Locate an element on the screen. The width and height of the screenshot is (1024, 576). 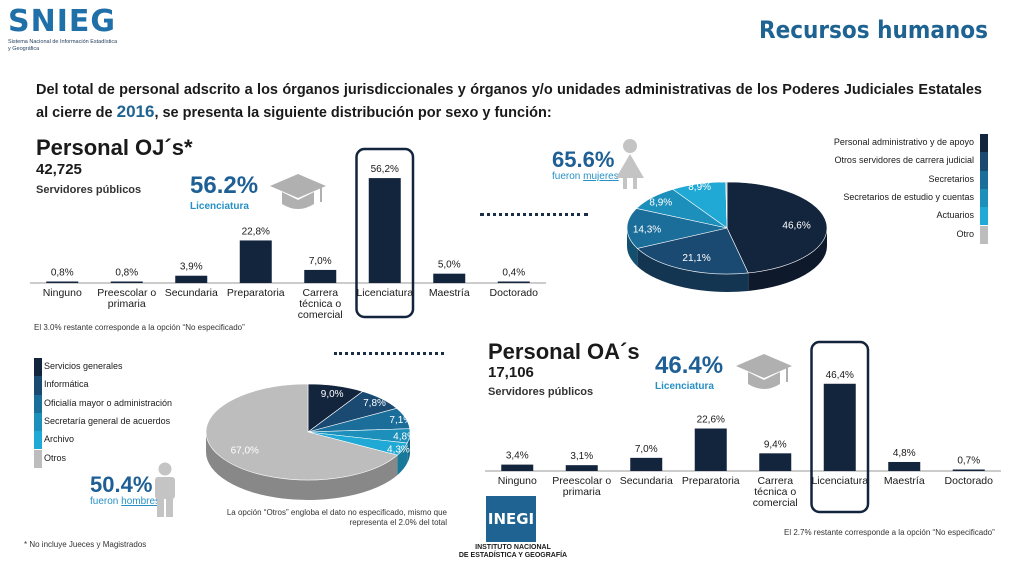
intro-year: 2016 is located at coordinates (135, 111).